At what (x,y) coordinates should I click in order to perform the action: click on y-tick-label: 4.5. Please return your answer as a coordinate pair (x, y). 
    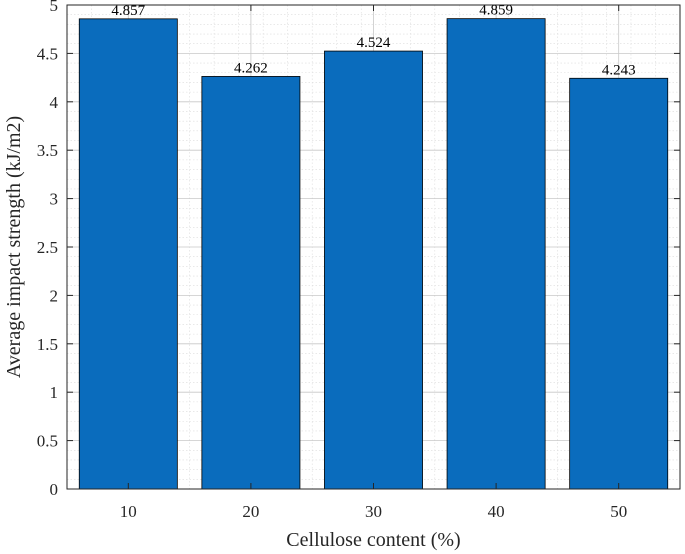
    Looking at the image, I should click on (47, 53).